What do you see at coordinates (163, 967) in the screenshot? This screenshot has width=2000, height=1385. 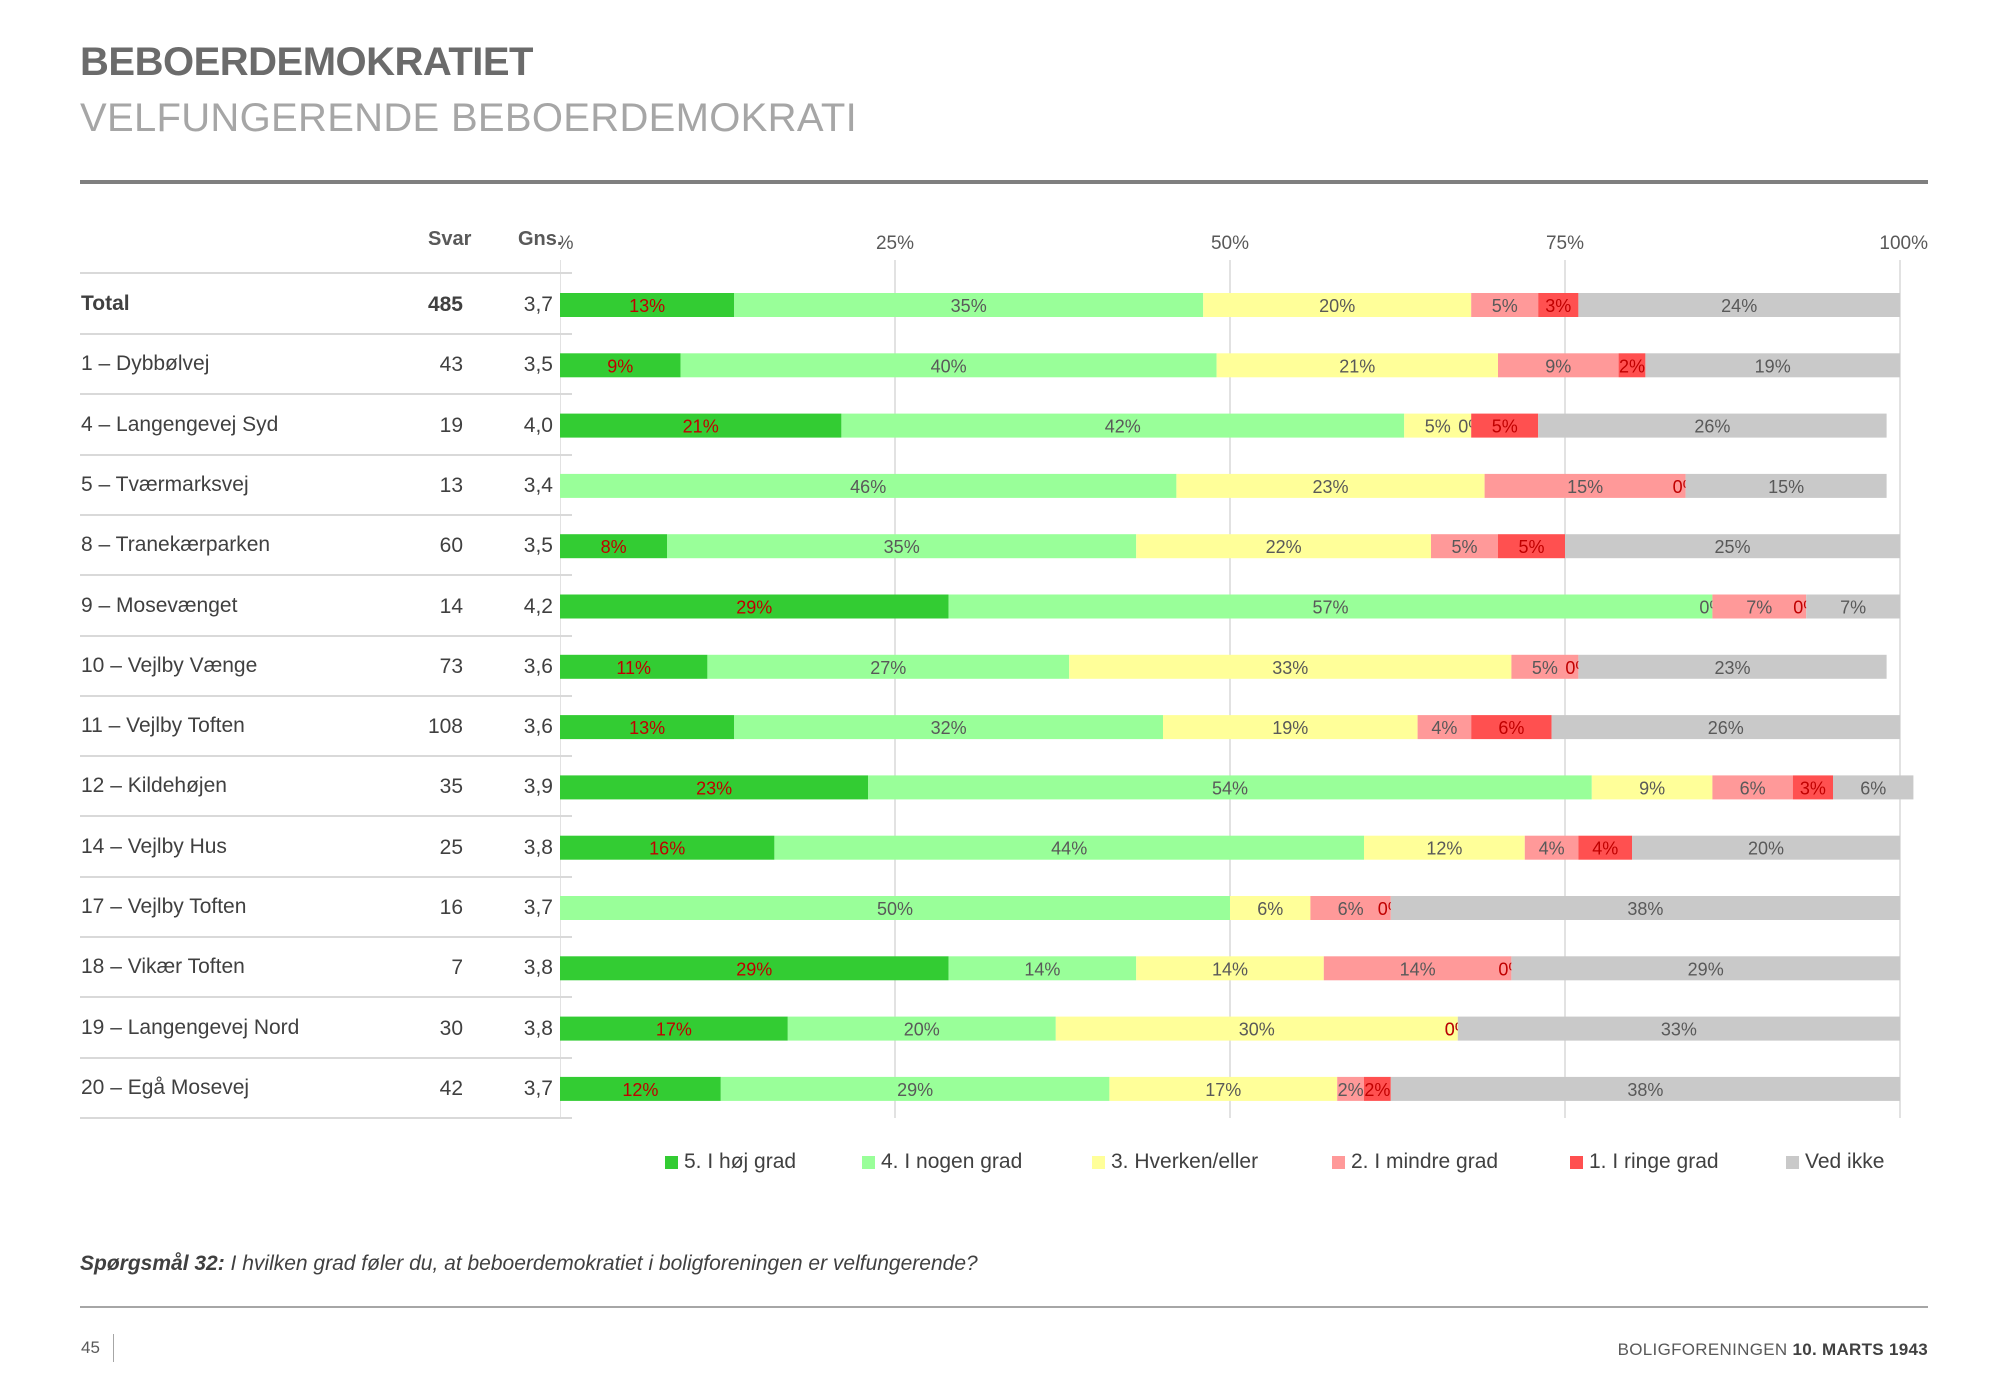 I see `row-label: 18 – Vikær Toften` at bounding box center [163, 967].